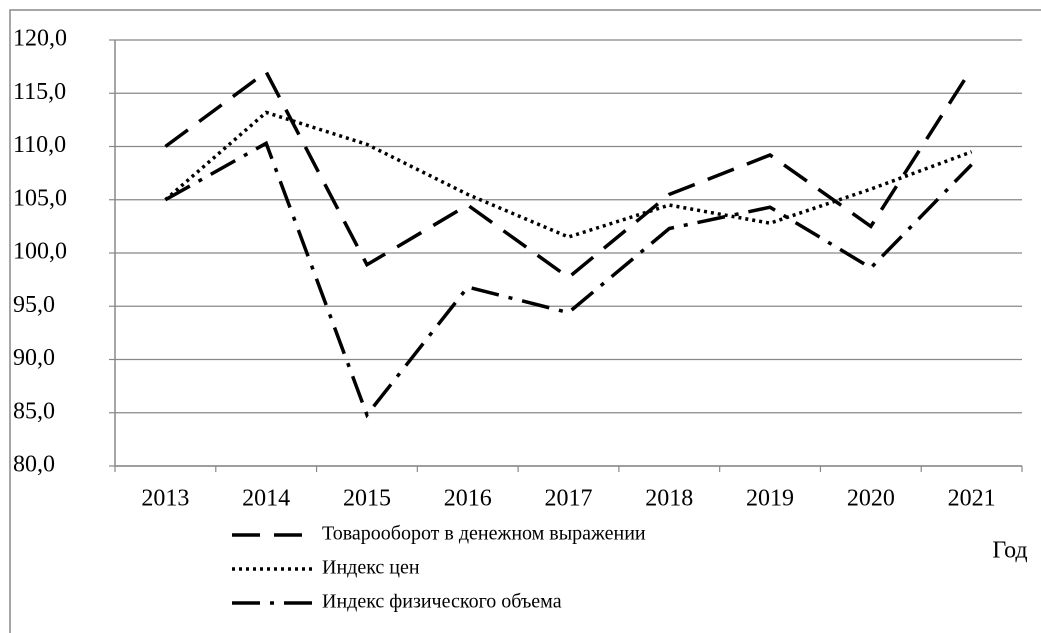 The image size is (1041, 633). What do you see at coordinates (39, 92) in the screenshot?
I see `y-tick-label: 115,0` at bounding box center [39, 92].